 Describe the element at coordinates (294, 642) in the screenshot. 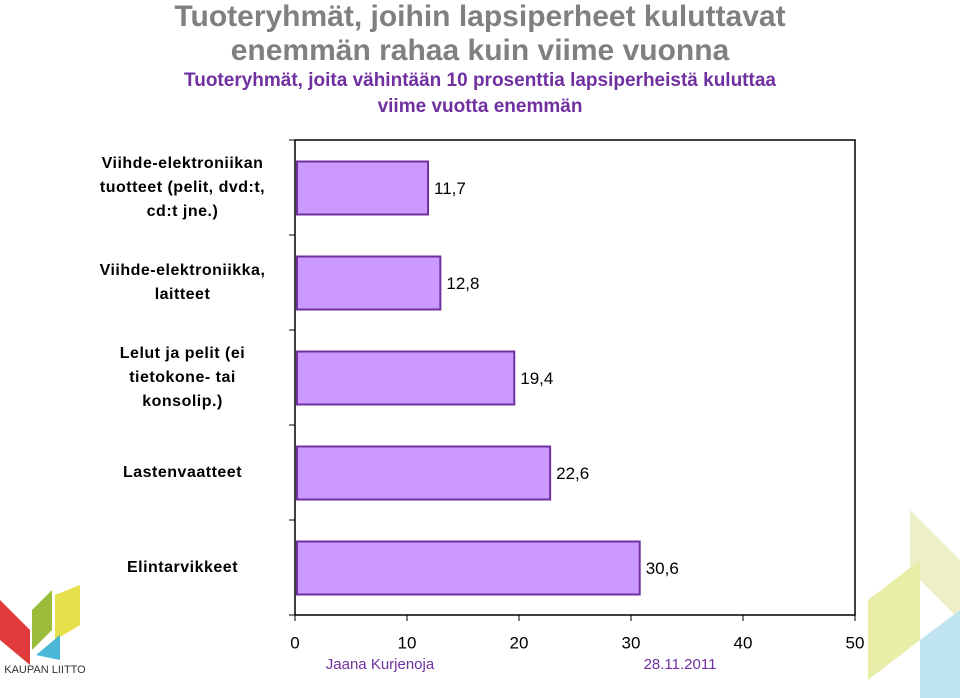

I see `x-tick-label: 0` at that location.